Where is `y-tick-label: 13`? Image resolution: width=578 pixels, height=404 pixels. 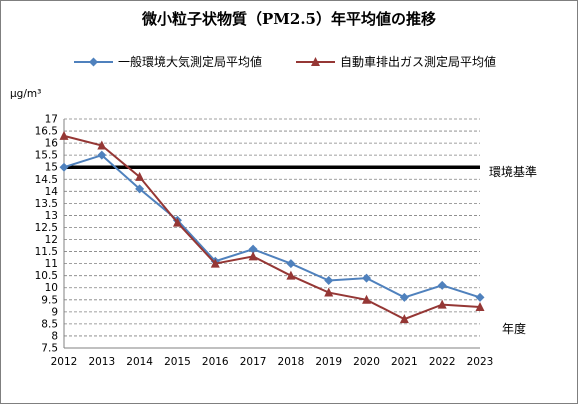
y-tick-label: 13 is located at coordinates (51, 216).